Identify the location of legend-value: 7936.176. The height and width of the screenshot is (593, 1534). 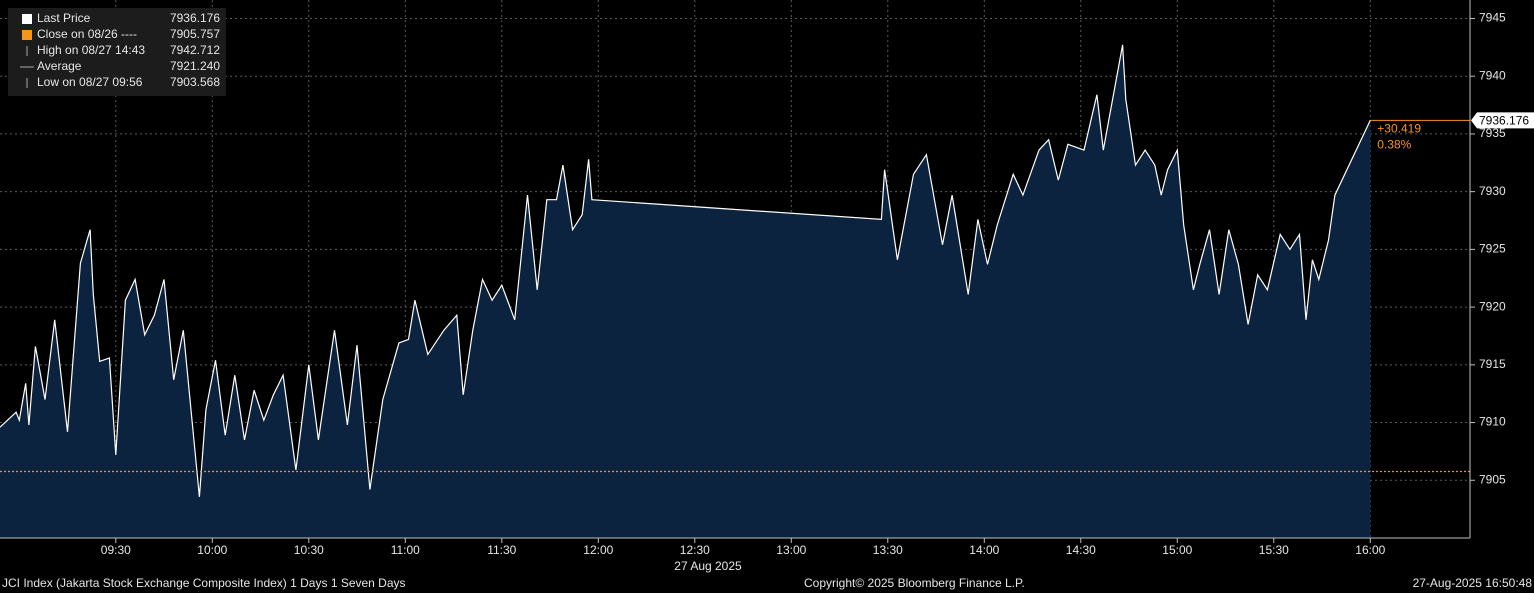
(195, 18).